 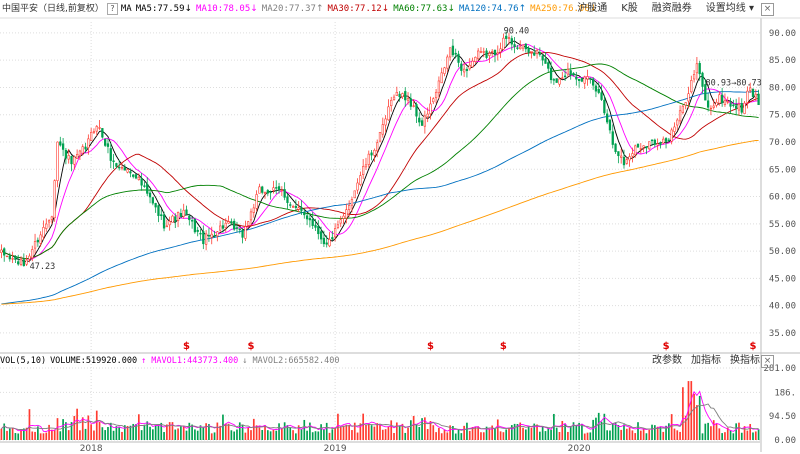 I want to click on price-tick-label: 55.00, so click(x=782, y=225).